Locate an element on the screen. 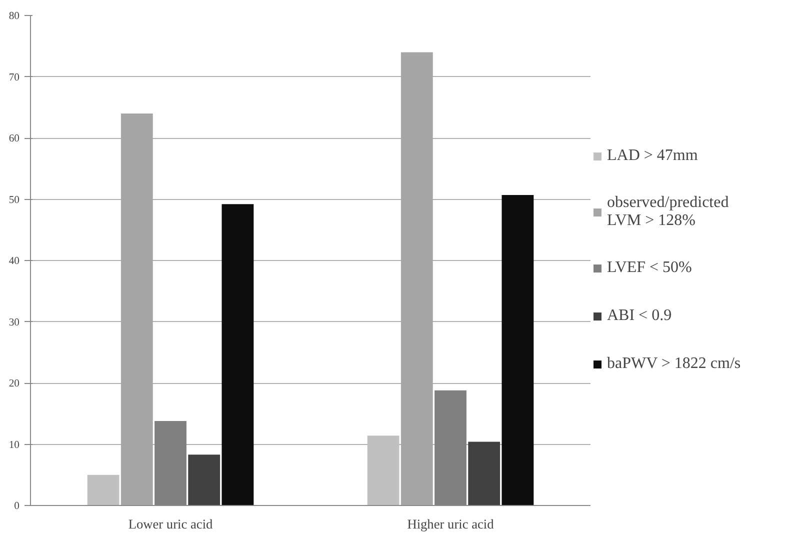  y-tick-label: 50 is located at coordinates (14, 200).